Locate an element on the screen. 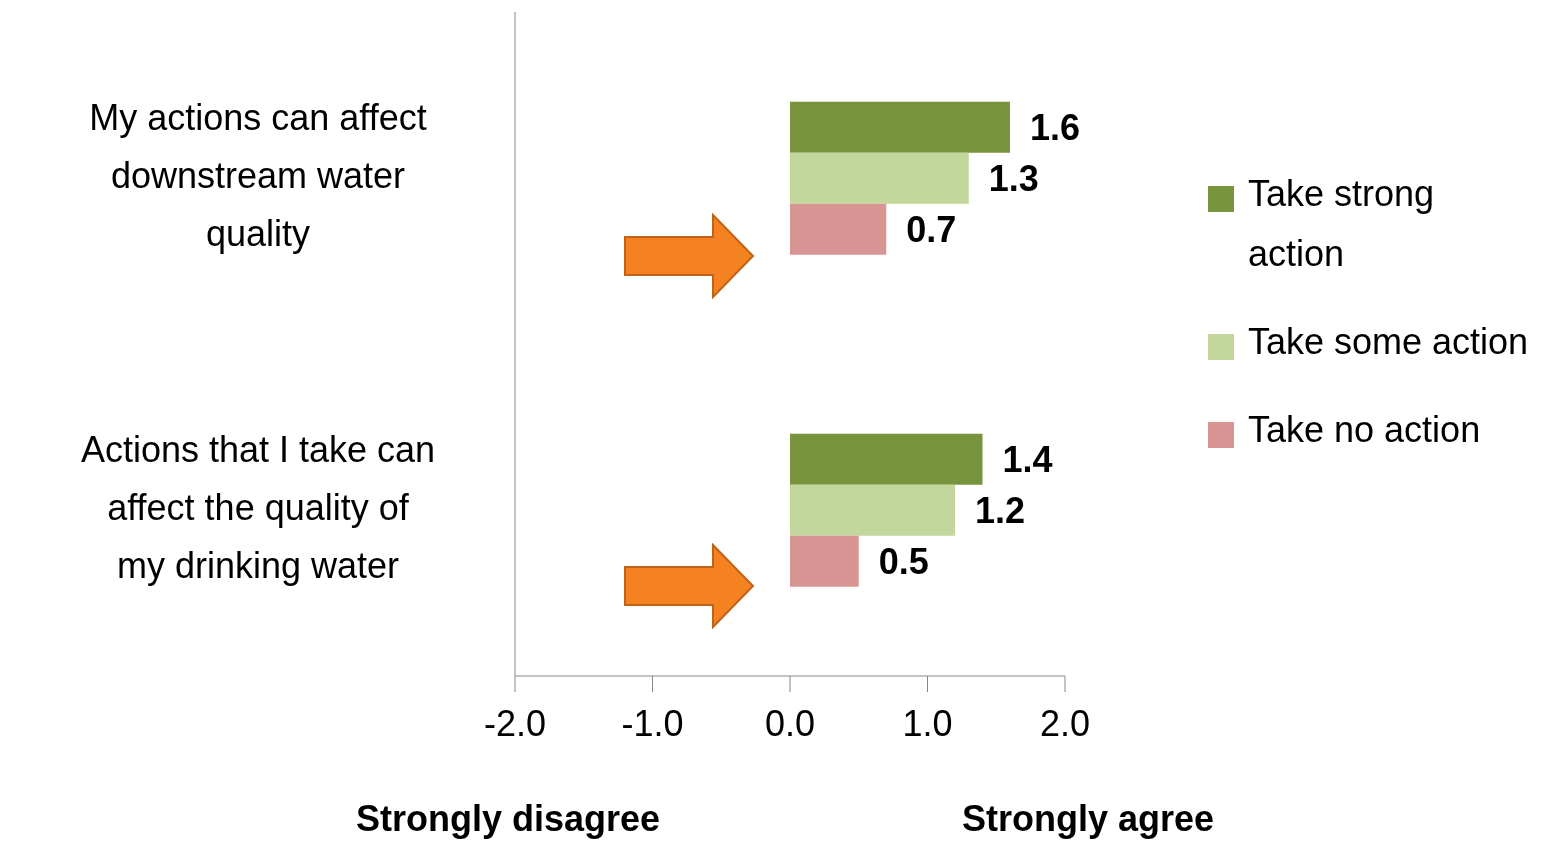  legend-label: Take some action is located at coordinates (1388, 342).